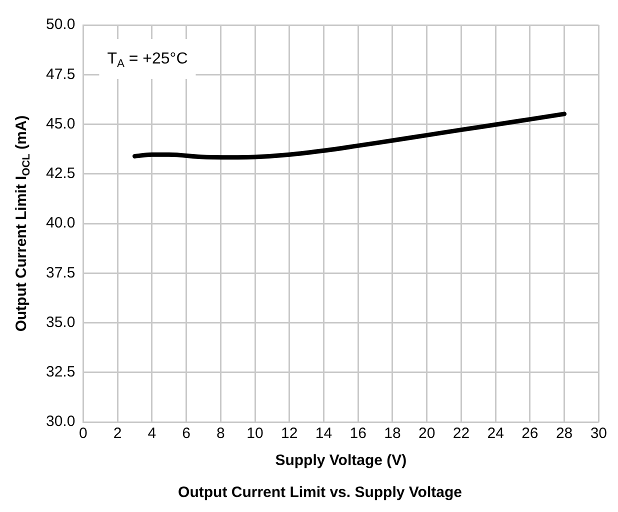 Image resolution: width=618 pixels, height=512 pixels. I want to click on x-tick-label: 16, so click(358, 433).